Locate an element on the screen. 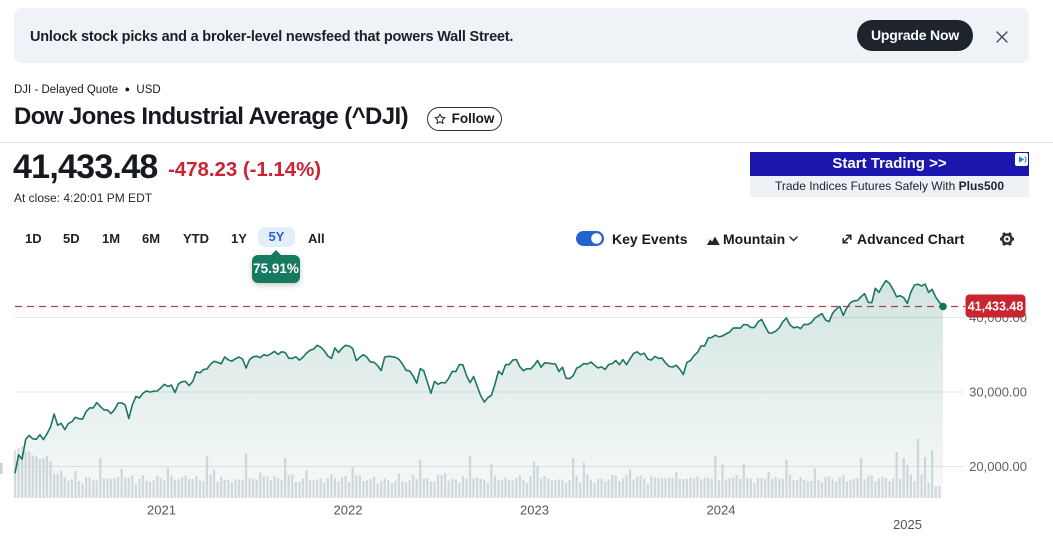 The image size is (1053, 545). svg-text: 2023 is located at coordinates (534, 510).